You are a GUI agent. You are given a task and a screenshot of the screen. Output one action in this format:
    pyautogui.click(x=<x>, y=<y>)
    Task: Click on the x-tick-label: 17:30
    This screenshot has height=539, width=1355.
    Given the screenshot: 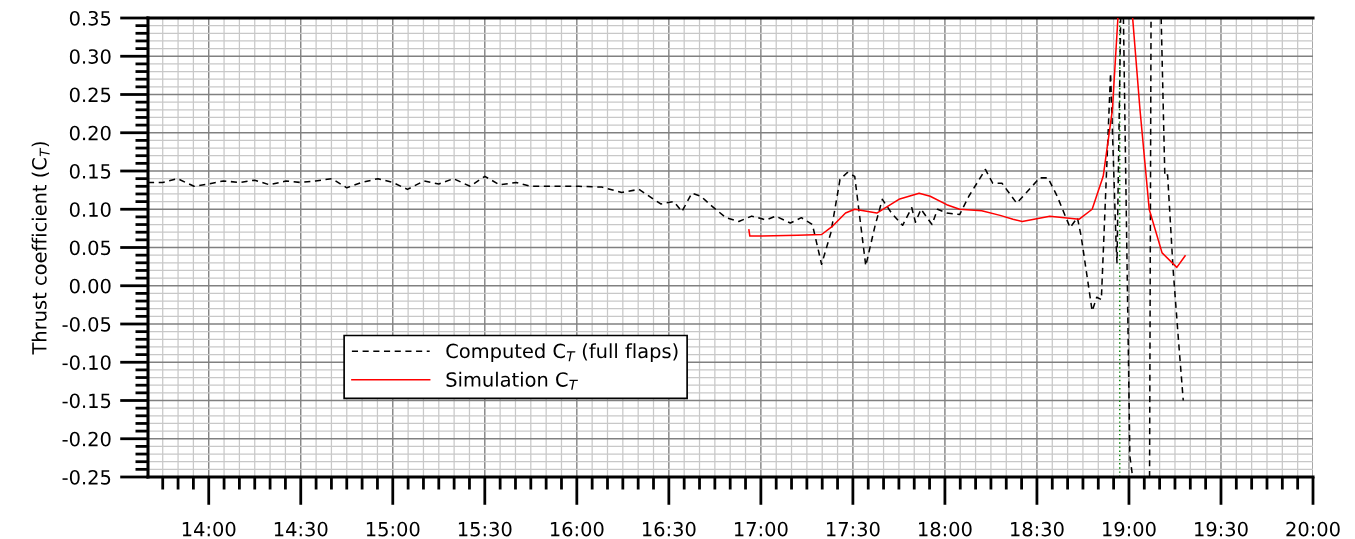 What is the action you would take?
    pyautogui.click(x=853, y=529)
    